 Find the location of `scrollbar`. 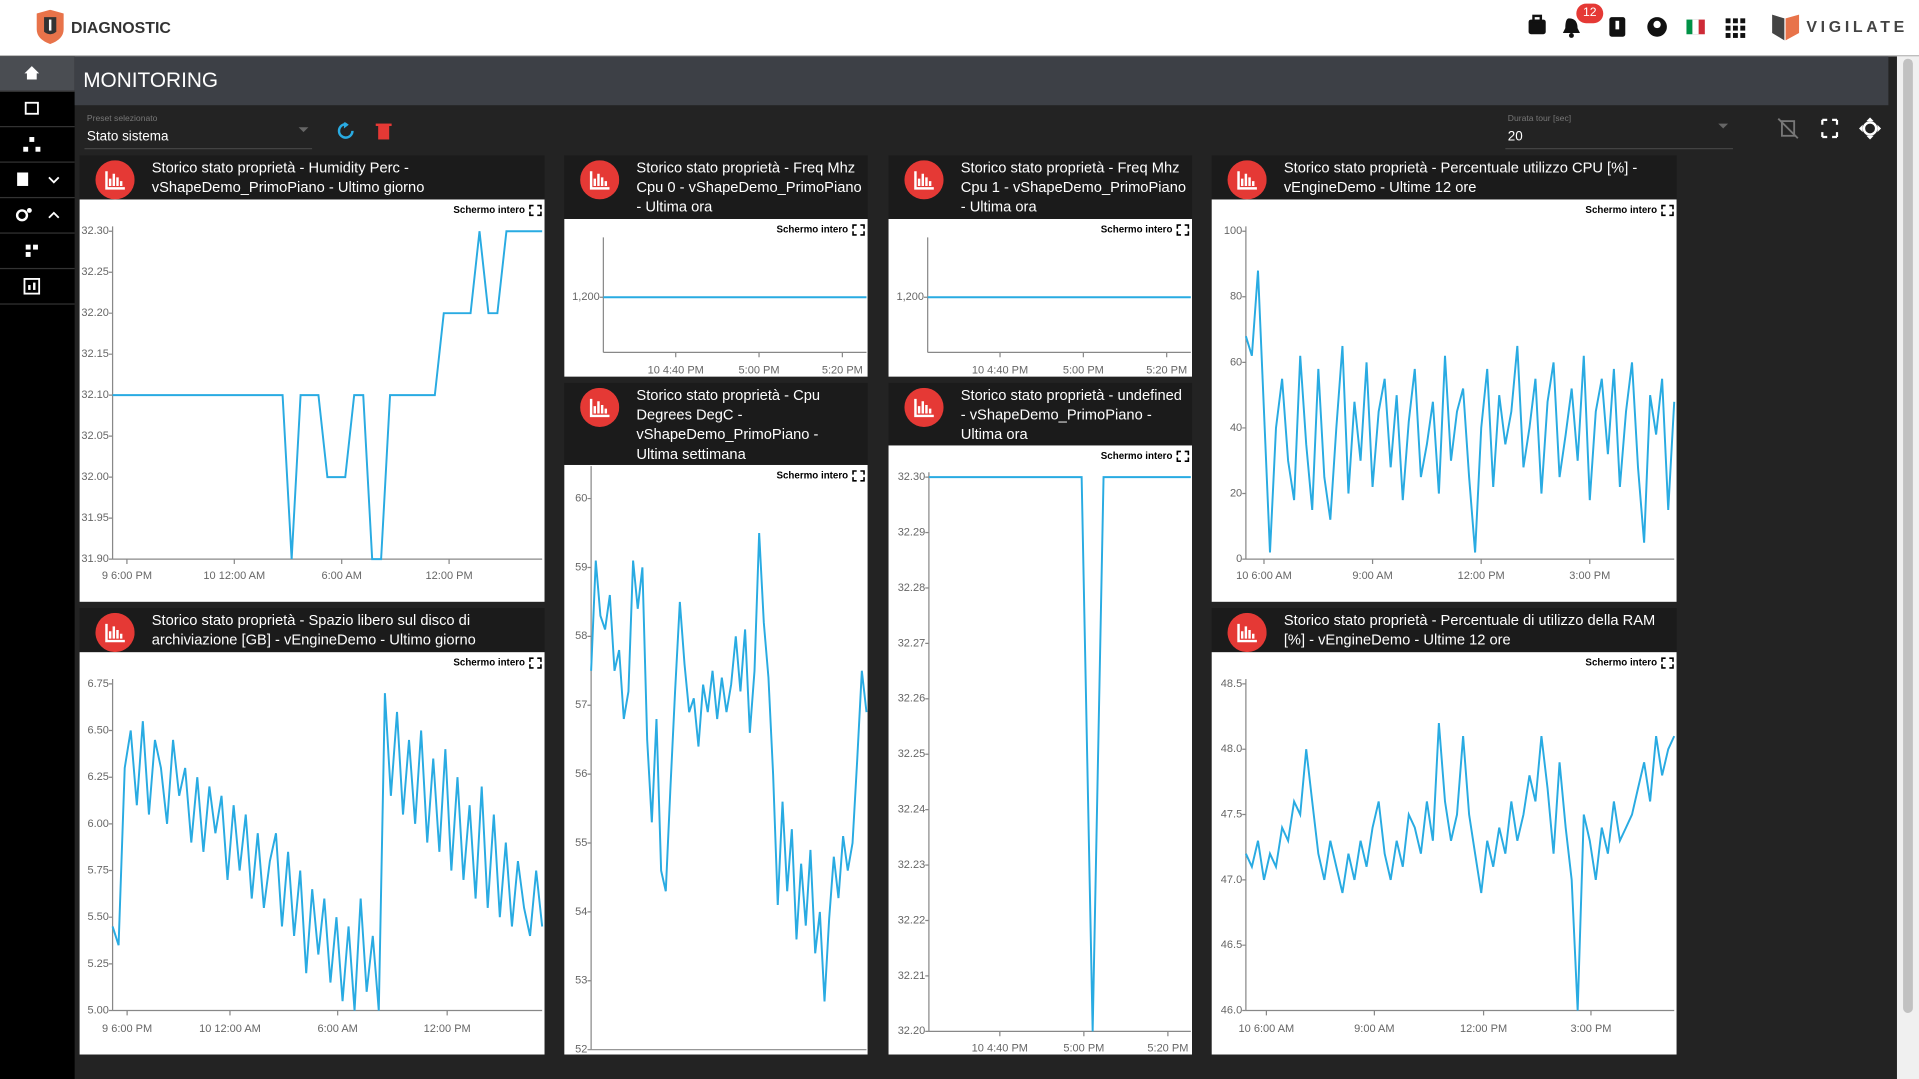

scrollbar is located at coordinates (1907, 567).